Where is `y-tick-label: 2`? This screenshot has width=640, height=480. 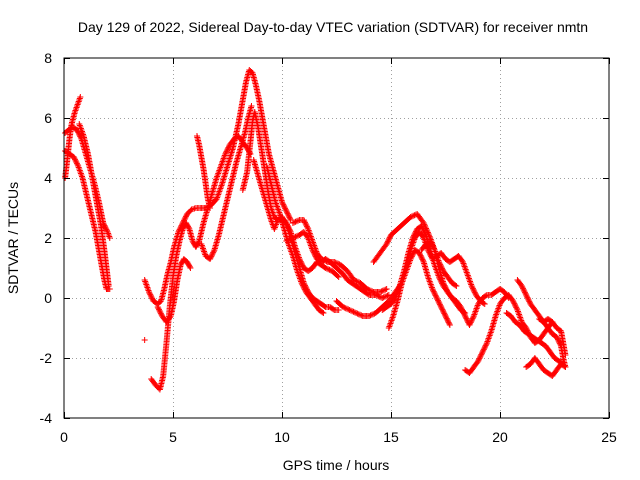
y-tick-label: 2 is located at coordinates (48, 238).